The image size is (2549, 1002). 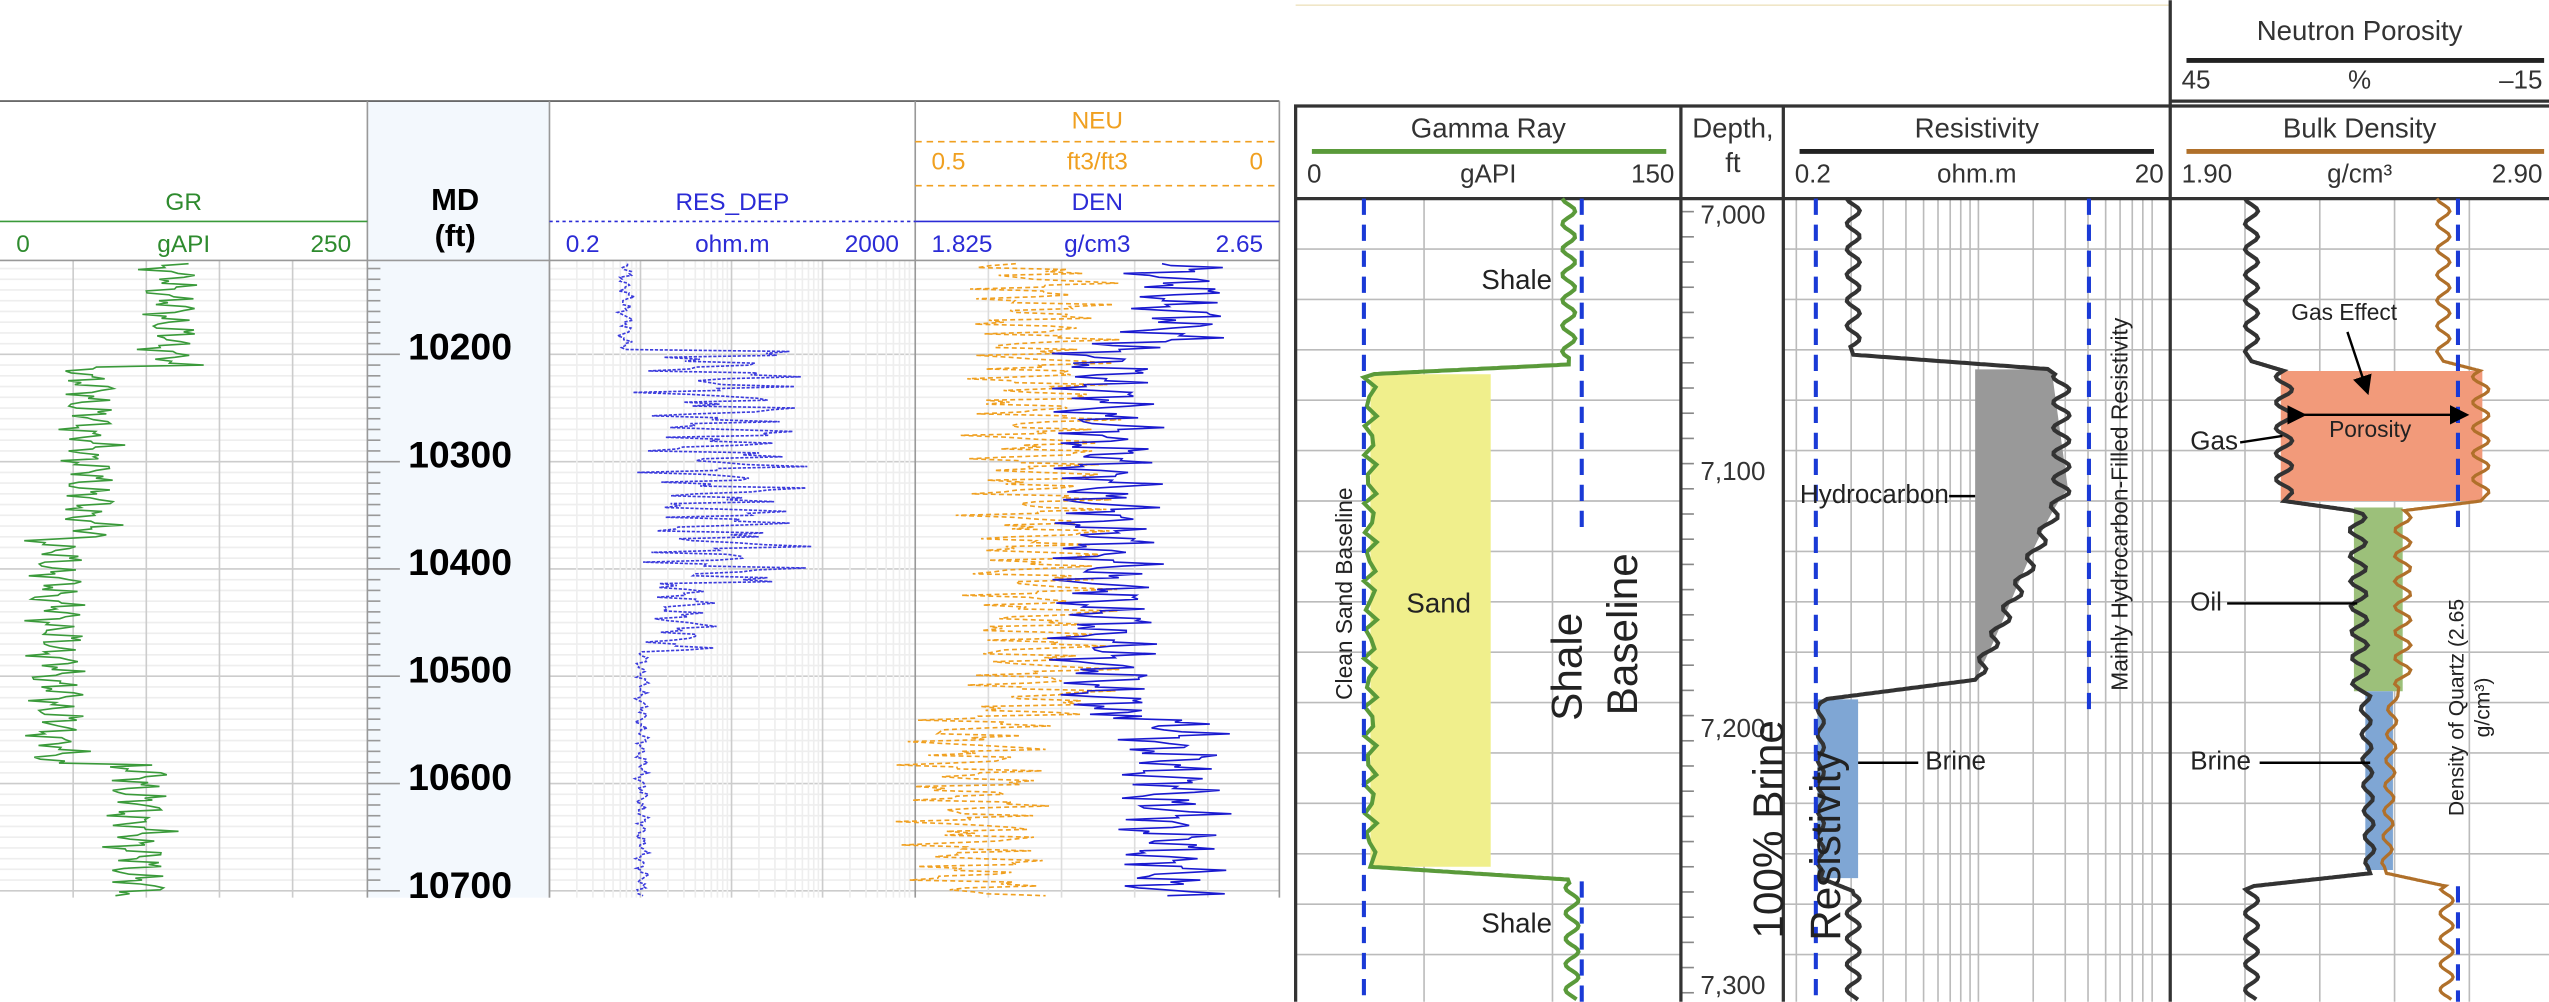 What do you see at coordinates (948, 161) in the screenshot?
I see `scale-min: 0.5` at bounding box center [948, 161].